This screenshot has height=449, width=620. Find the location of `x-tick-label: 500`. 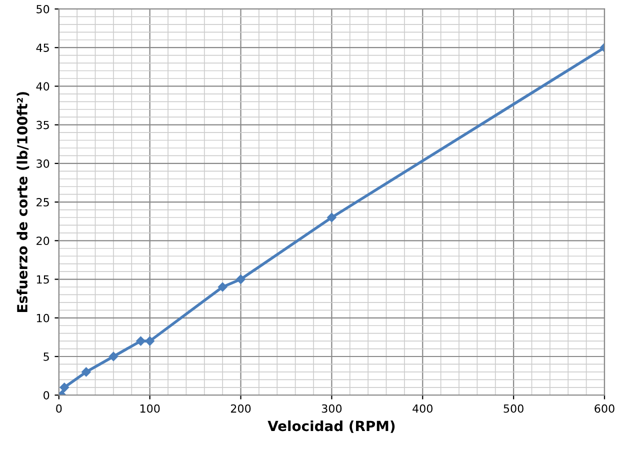

x-tick-label: 500 is located at coordinates (514, 408).